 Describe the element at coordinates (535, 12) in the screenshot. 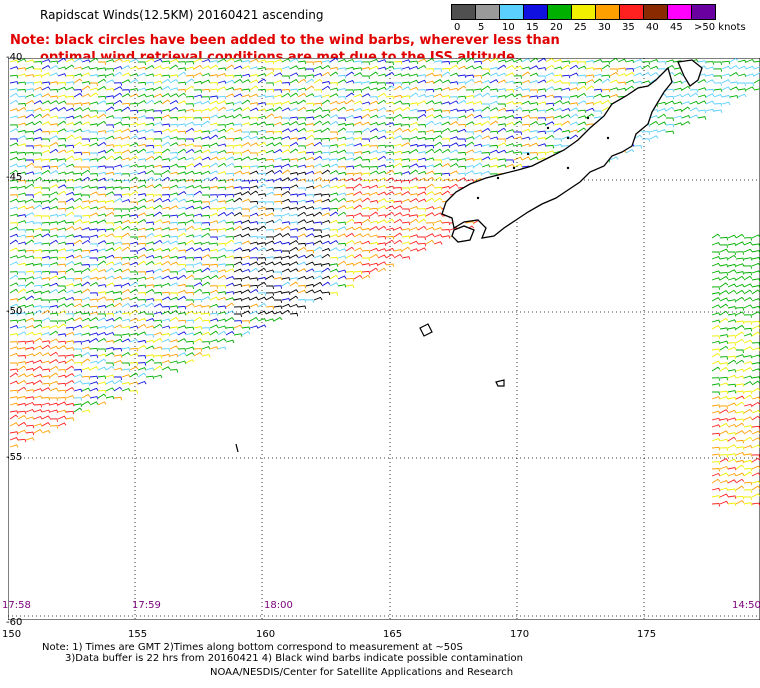

I see `colorbar-swatch` at that location.